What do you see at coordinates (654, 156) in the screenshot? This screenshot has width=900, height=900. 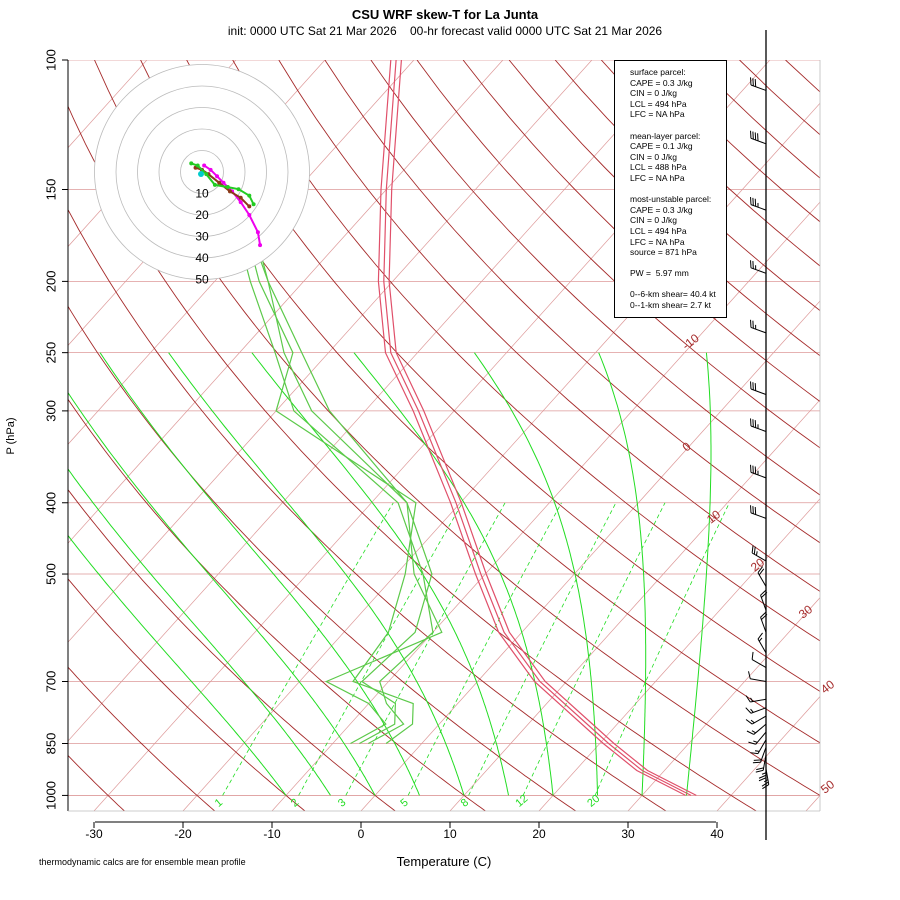 I see `mean-layer-parcel-line: CIN = 0 J/kg` at bounding box center [654, 156].